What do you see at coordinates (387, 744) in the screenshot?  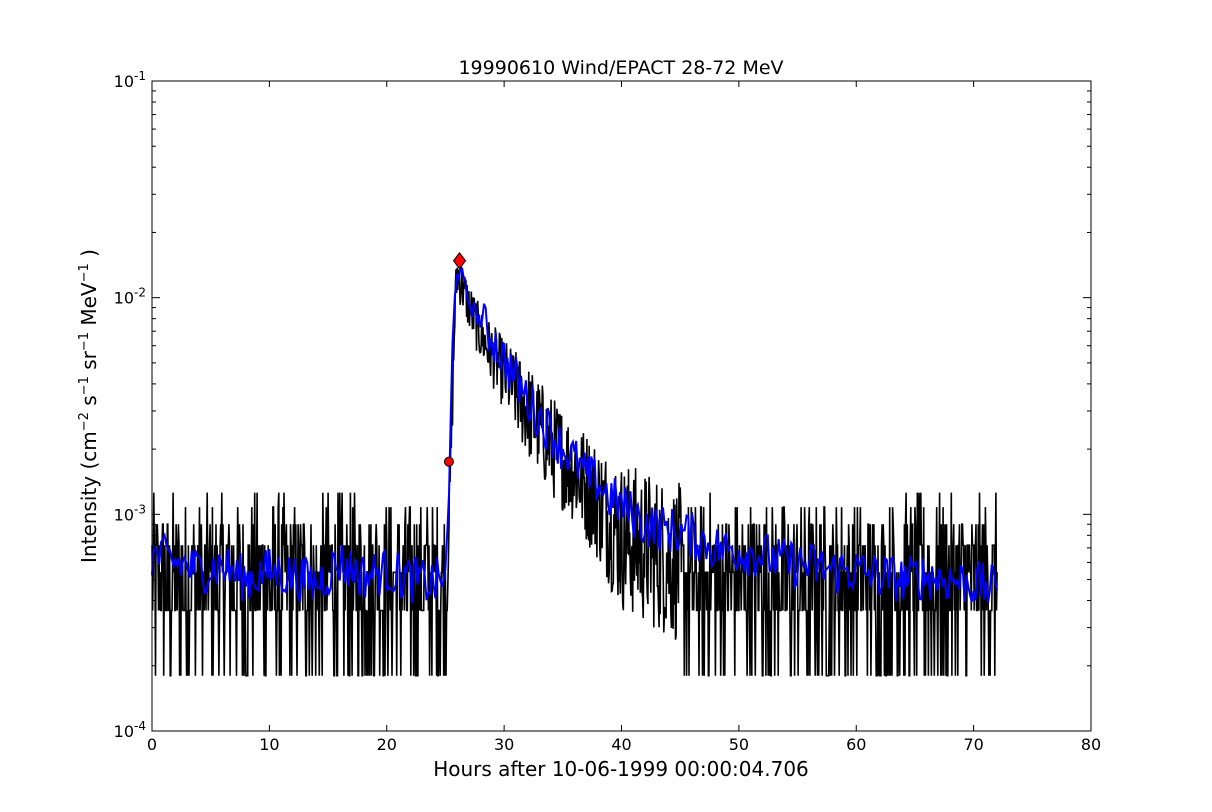 I see `x-tick-label: 20` at bounding box center [387, 744].